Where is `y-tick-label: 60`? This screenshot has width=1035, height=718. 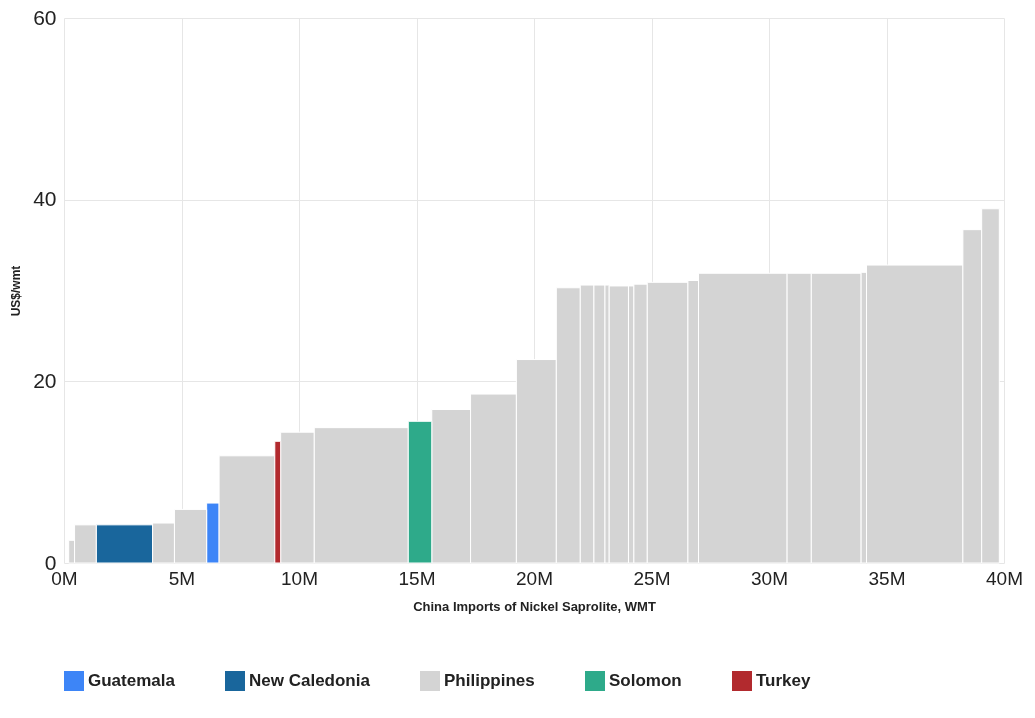
y-tick-label: 60 is located at coordinates (45, 17).